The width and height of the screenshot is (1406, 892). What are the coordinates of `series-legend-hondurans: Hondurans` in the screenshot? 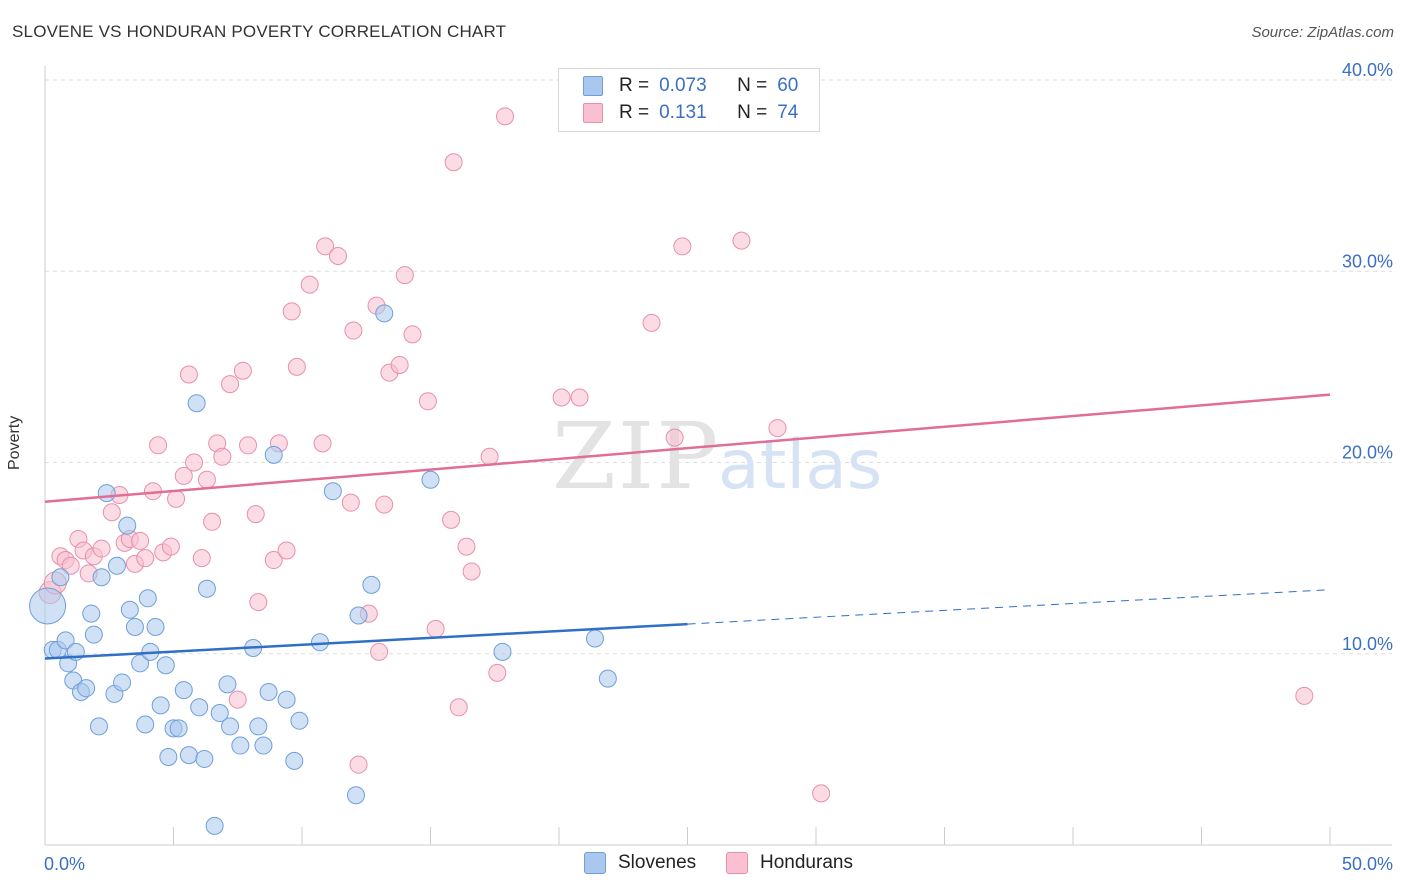 It's located at (789, 863).